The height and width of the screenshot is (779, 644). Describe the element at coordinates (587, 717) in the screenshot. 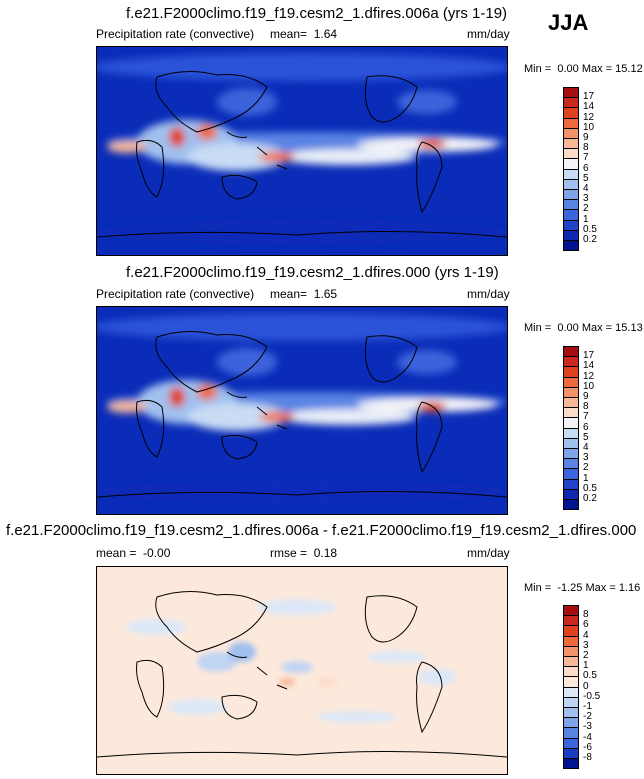

I see `colorbar-label: -2` at that location.